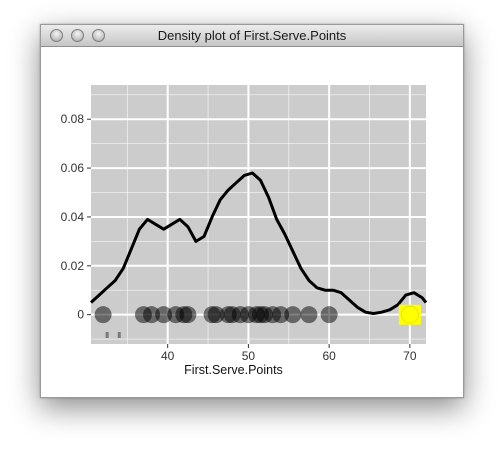  Describe the element at coordinates (409, 314) in the screenshot. I see `data-point-highlighted` at that location.